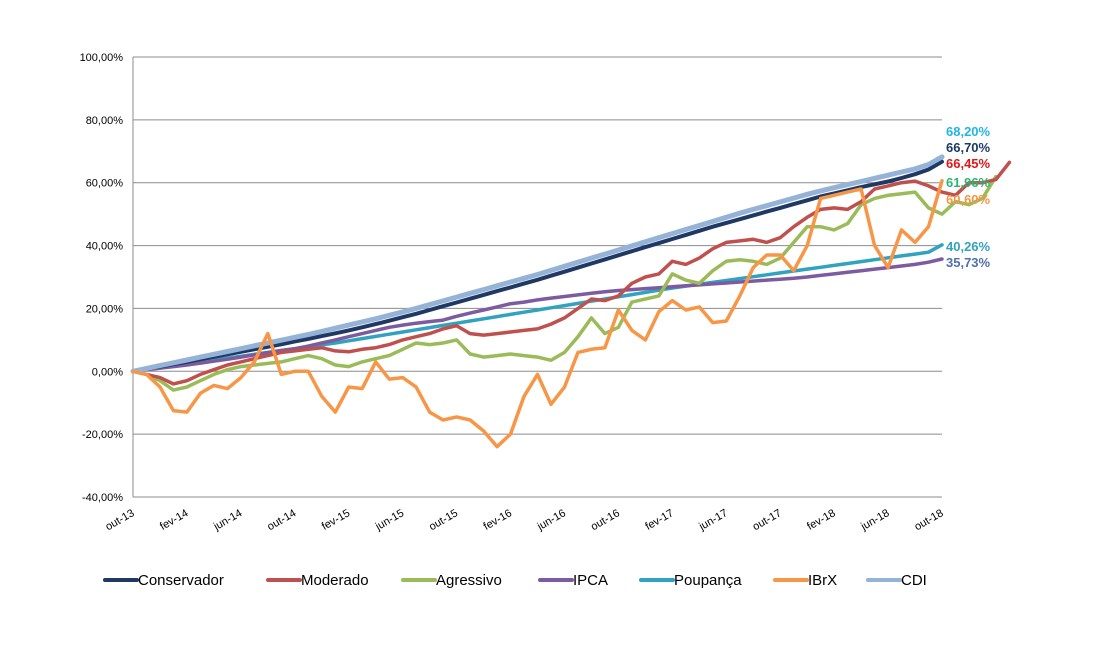 The image size is (1114, 654). What do you see at coordinates (107, 372) in the screenshot?
I see `y-tick-label: 0,00%` at bounding box center [107, 372].